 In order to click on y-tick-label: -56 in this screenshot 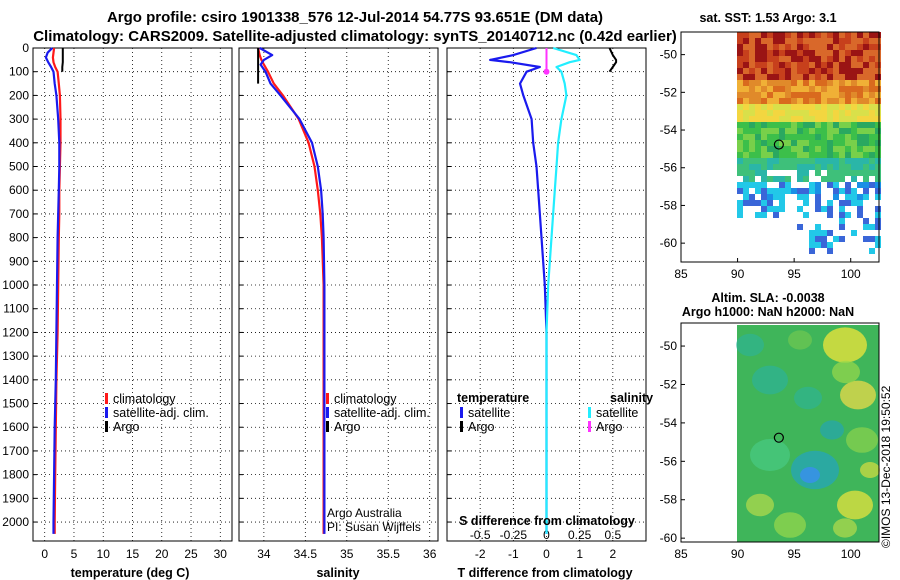, I will do `click(669, 168)`.